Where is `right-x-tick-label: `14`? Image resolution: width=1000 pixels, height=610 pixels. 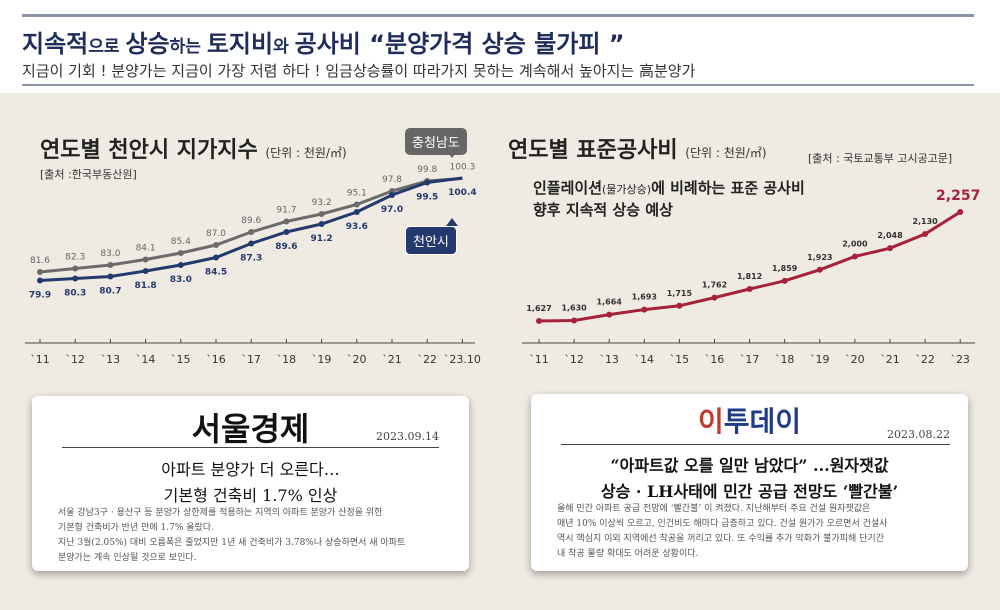 right-x-tick-label: `14 is located at coordinates (645, 359).